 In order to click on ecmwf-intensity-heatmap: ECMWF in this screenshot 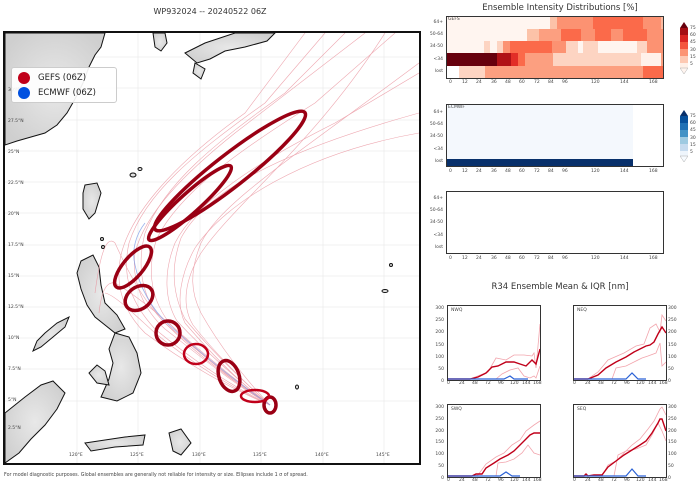, I will do `click(555, 135)`.